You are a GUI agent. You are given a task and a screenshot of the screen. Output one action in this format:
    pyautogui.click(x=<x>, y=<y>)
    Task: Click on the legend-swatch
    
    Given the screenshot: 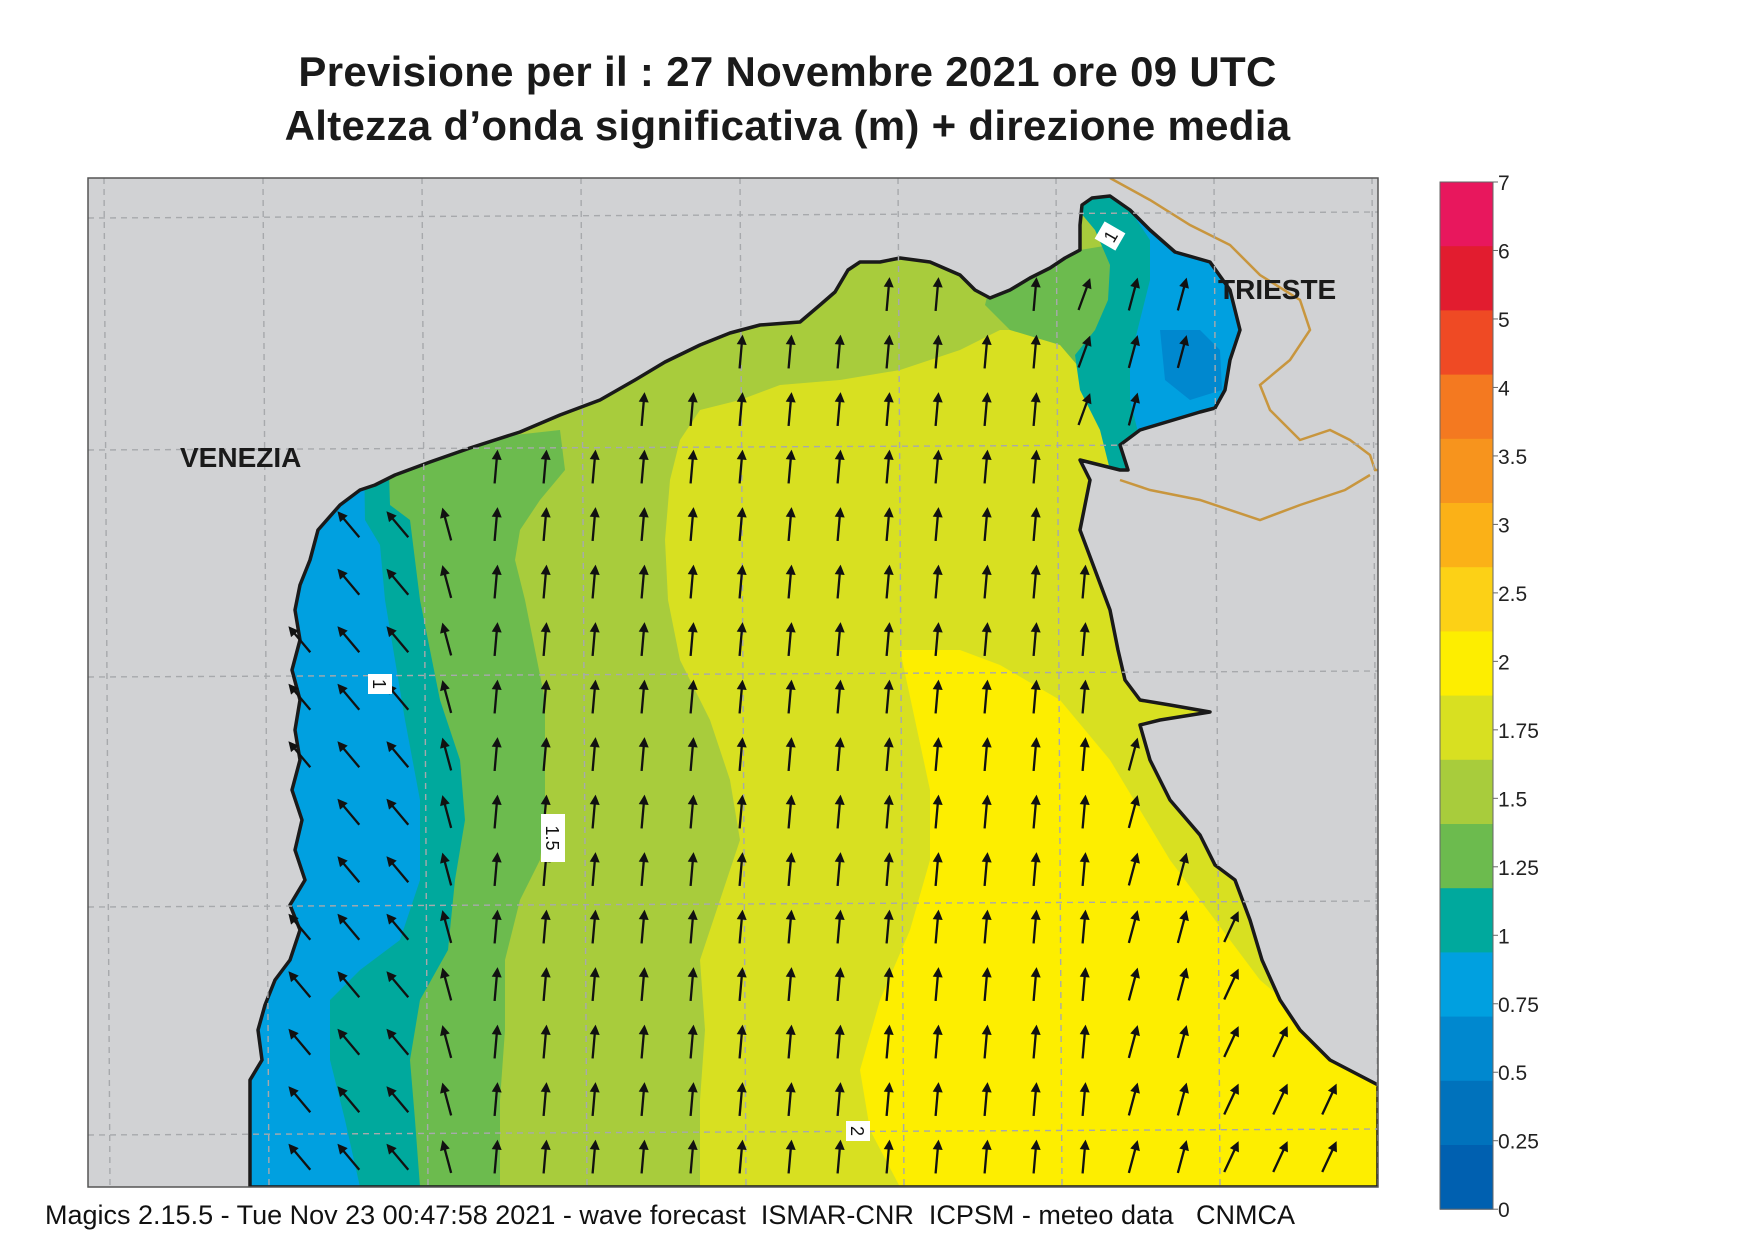 What is the action you would take?
    pyautogui.click(x=1466, y=599)
    